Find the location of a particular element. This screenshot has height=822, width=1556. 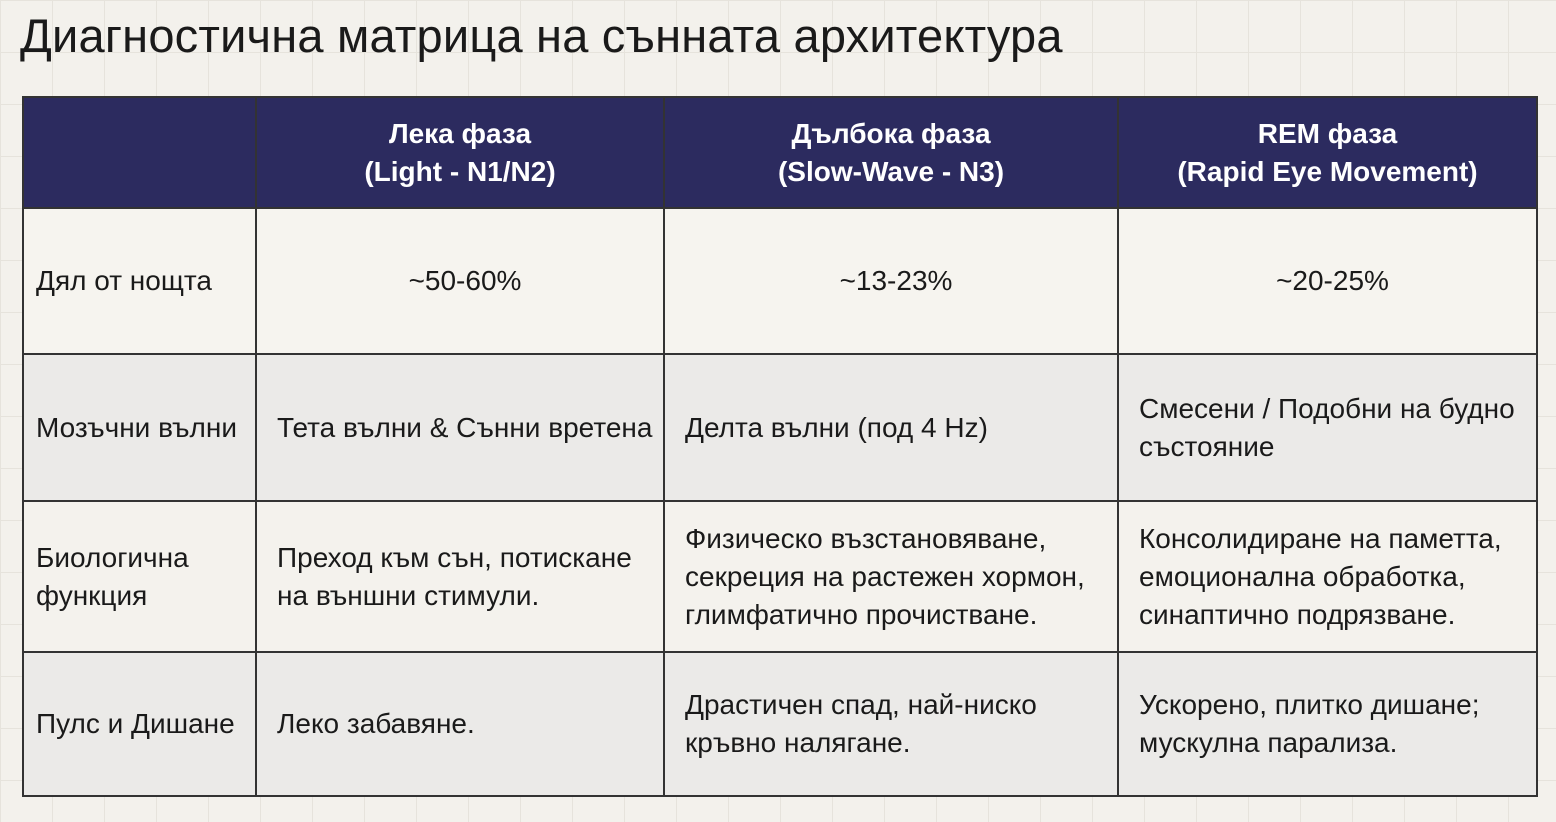

phase-name: REM фаза is located at coordinates (1327, 133).